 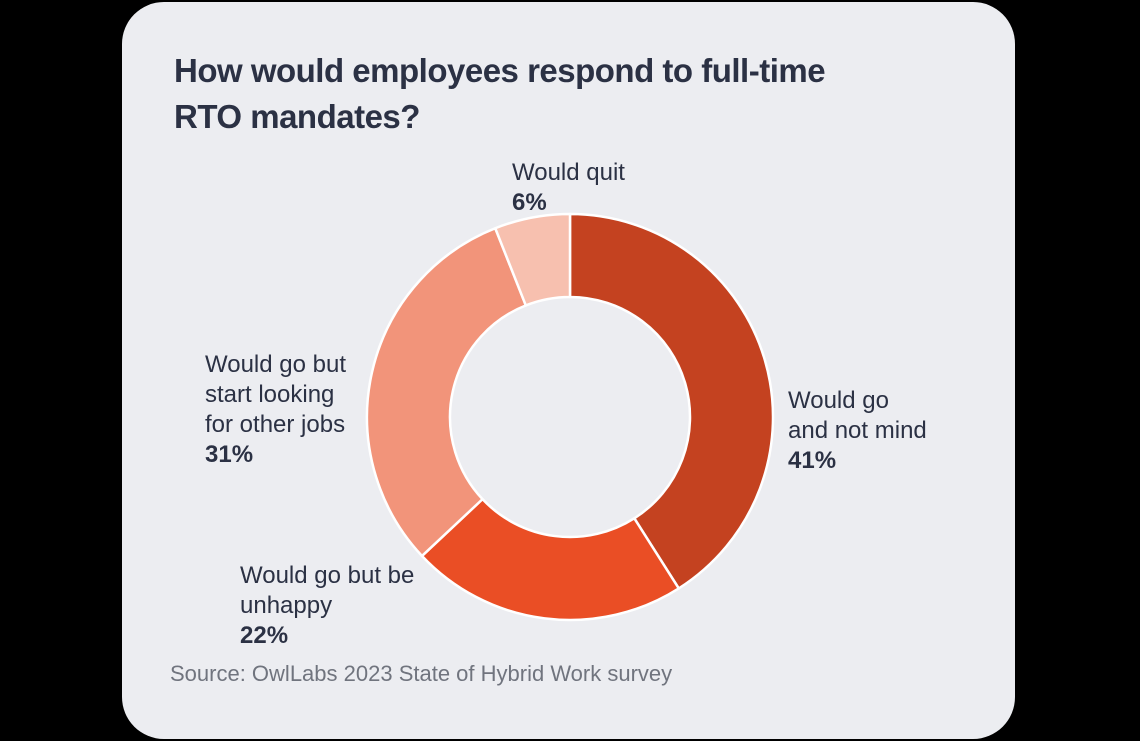 I want to click on label-line: for other jobs, so click(x=275, y=424).